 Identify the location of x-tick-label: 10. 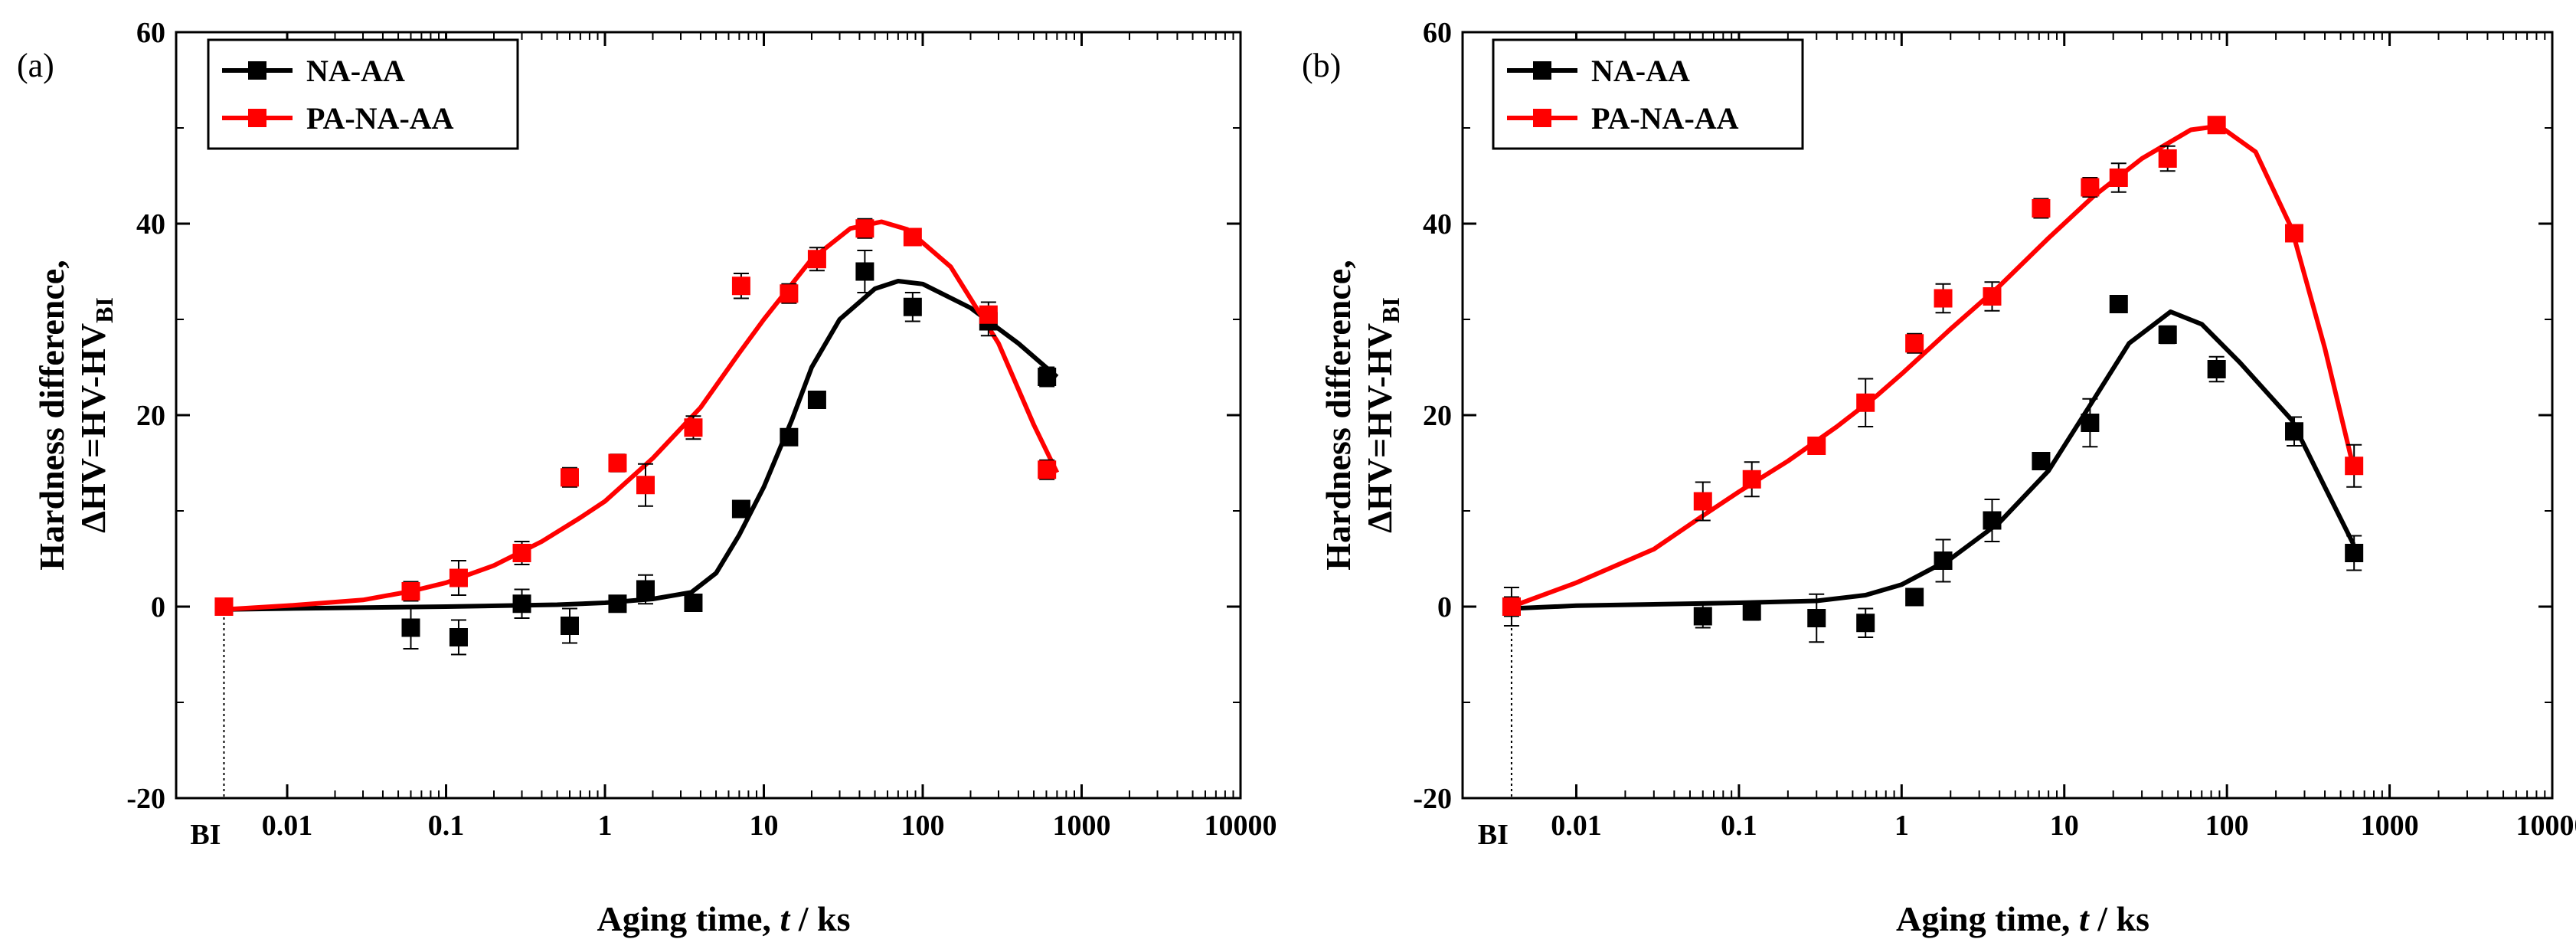
(2064, 826).